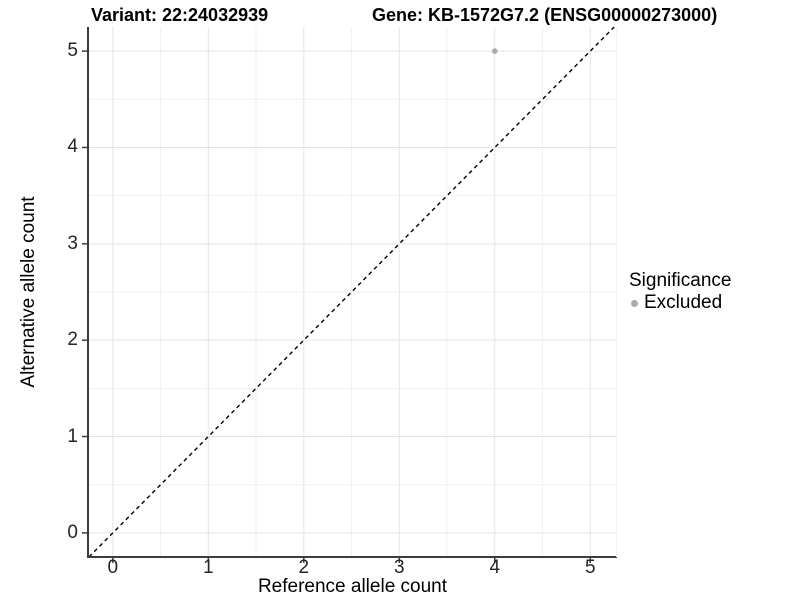 This screenshot has height=600, width=800. What do you see at coordinates (72, 436) in the screenshot?
I see `y-tick-label: 1` at bounding box center [72, 436].